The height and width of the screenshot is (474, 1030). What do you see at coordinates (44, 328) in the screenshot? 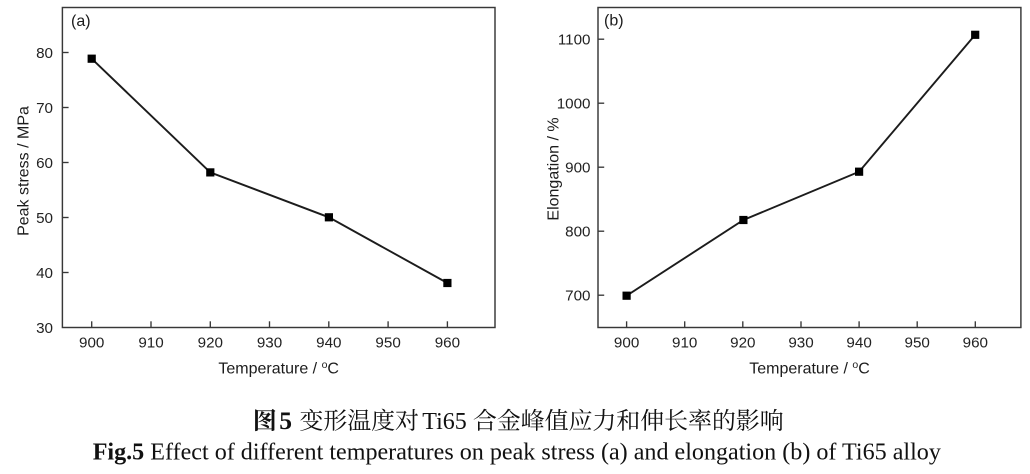
I see `svg-text: 30` at bounding box center [44, 328].